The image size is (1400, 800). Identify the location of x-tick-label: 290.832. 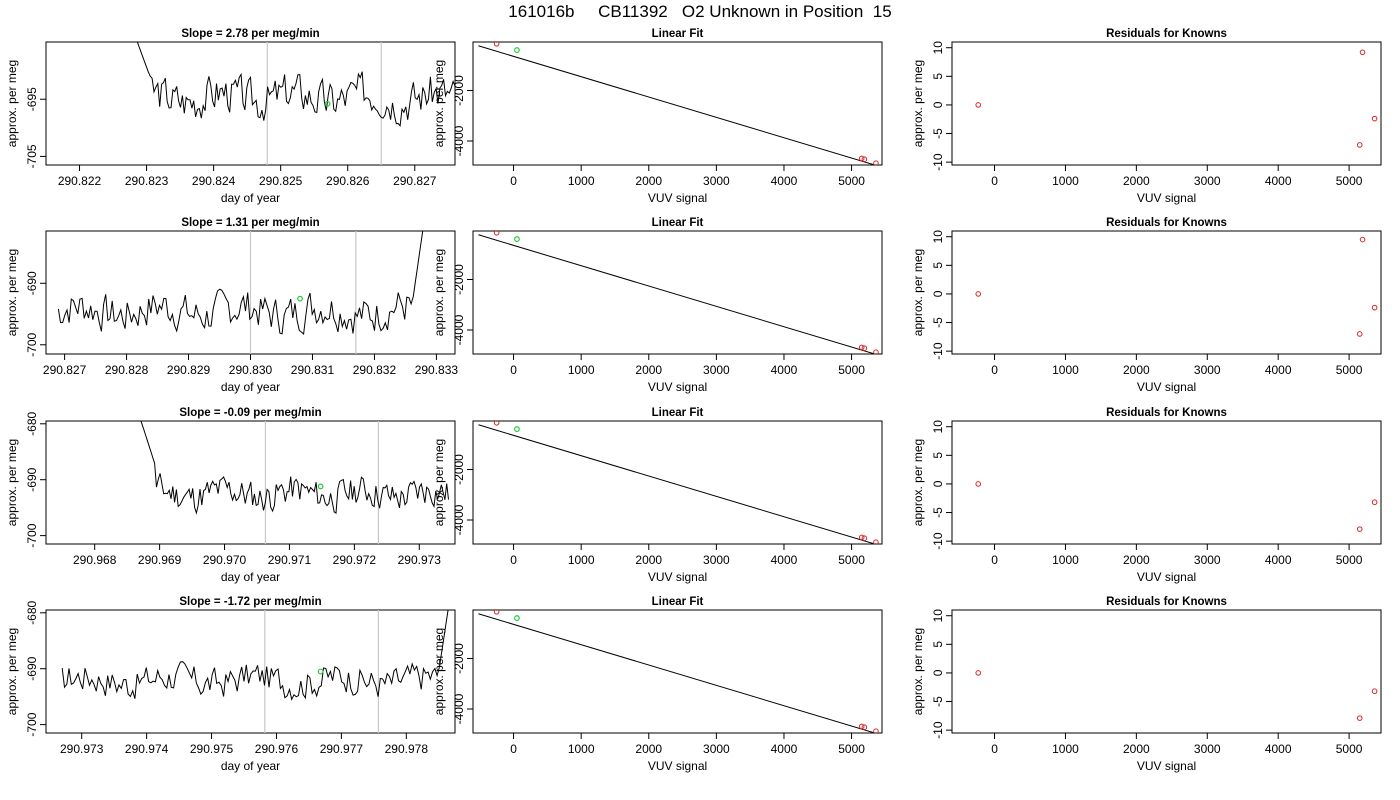
(375, 370).